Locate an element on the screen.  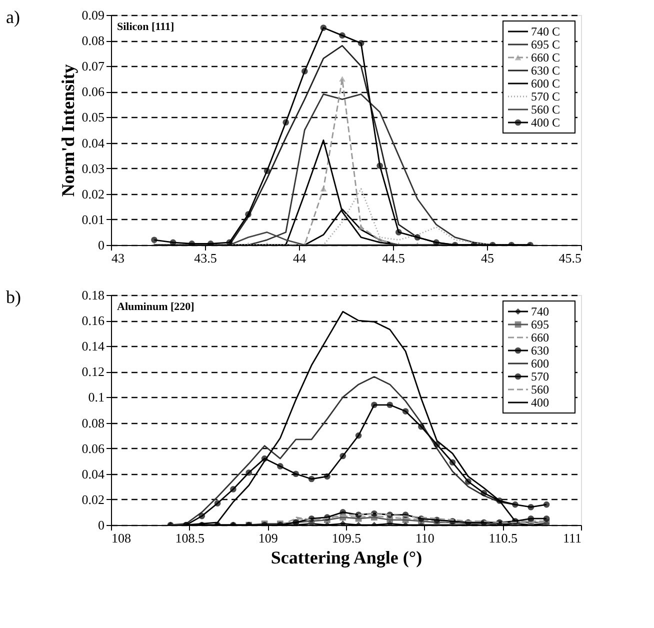
y-tick-label: 0.18 is located at coordinates (93, 295).